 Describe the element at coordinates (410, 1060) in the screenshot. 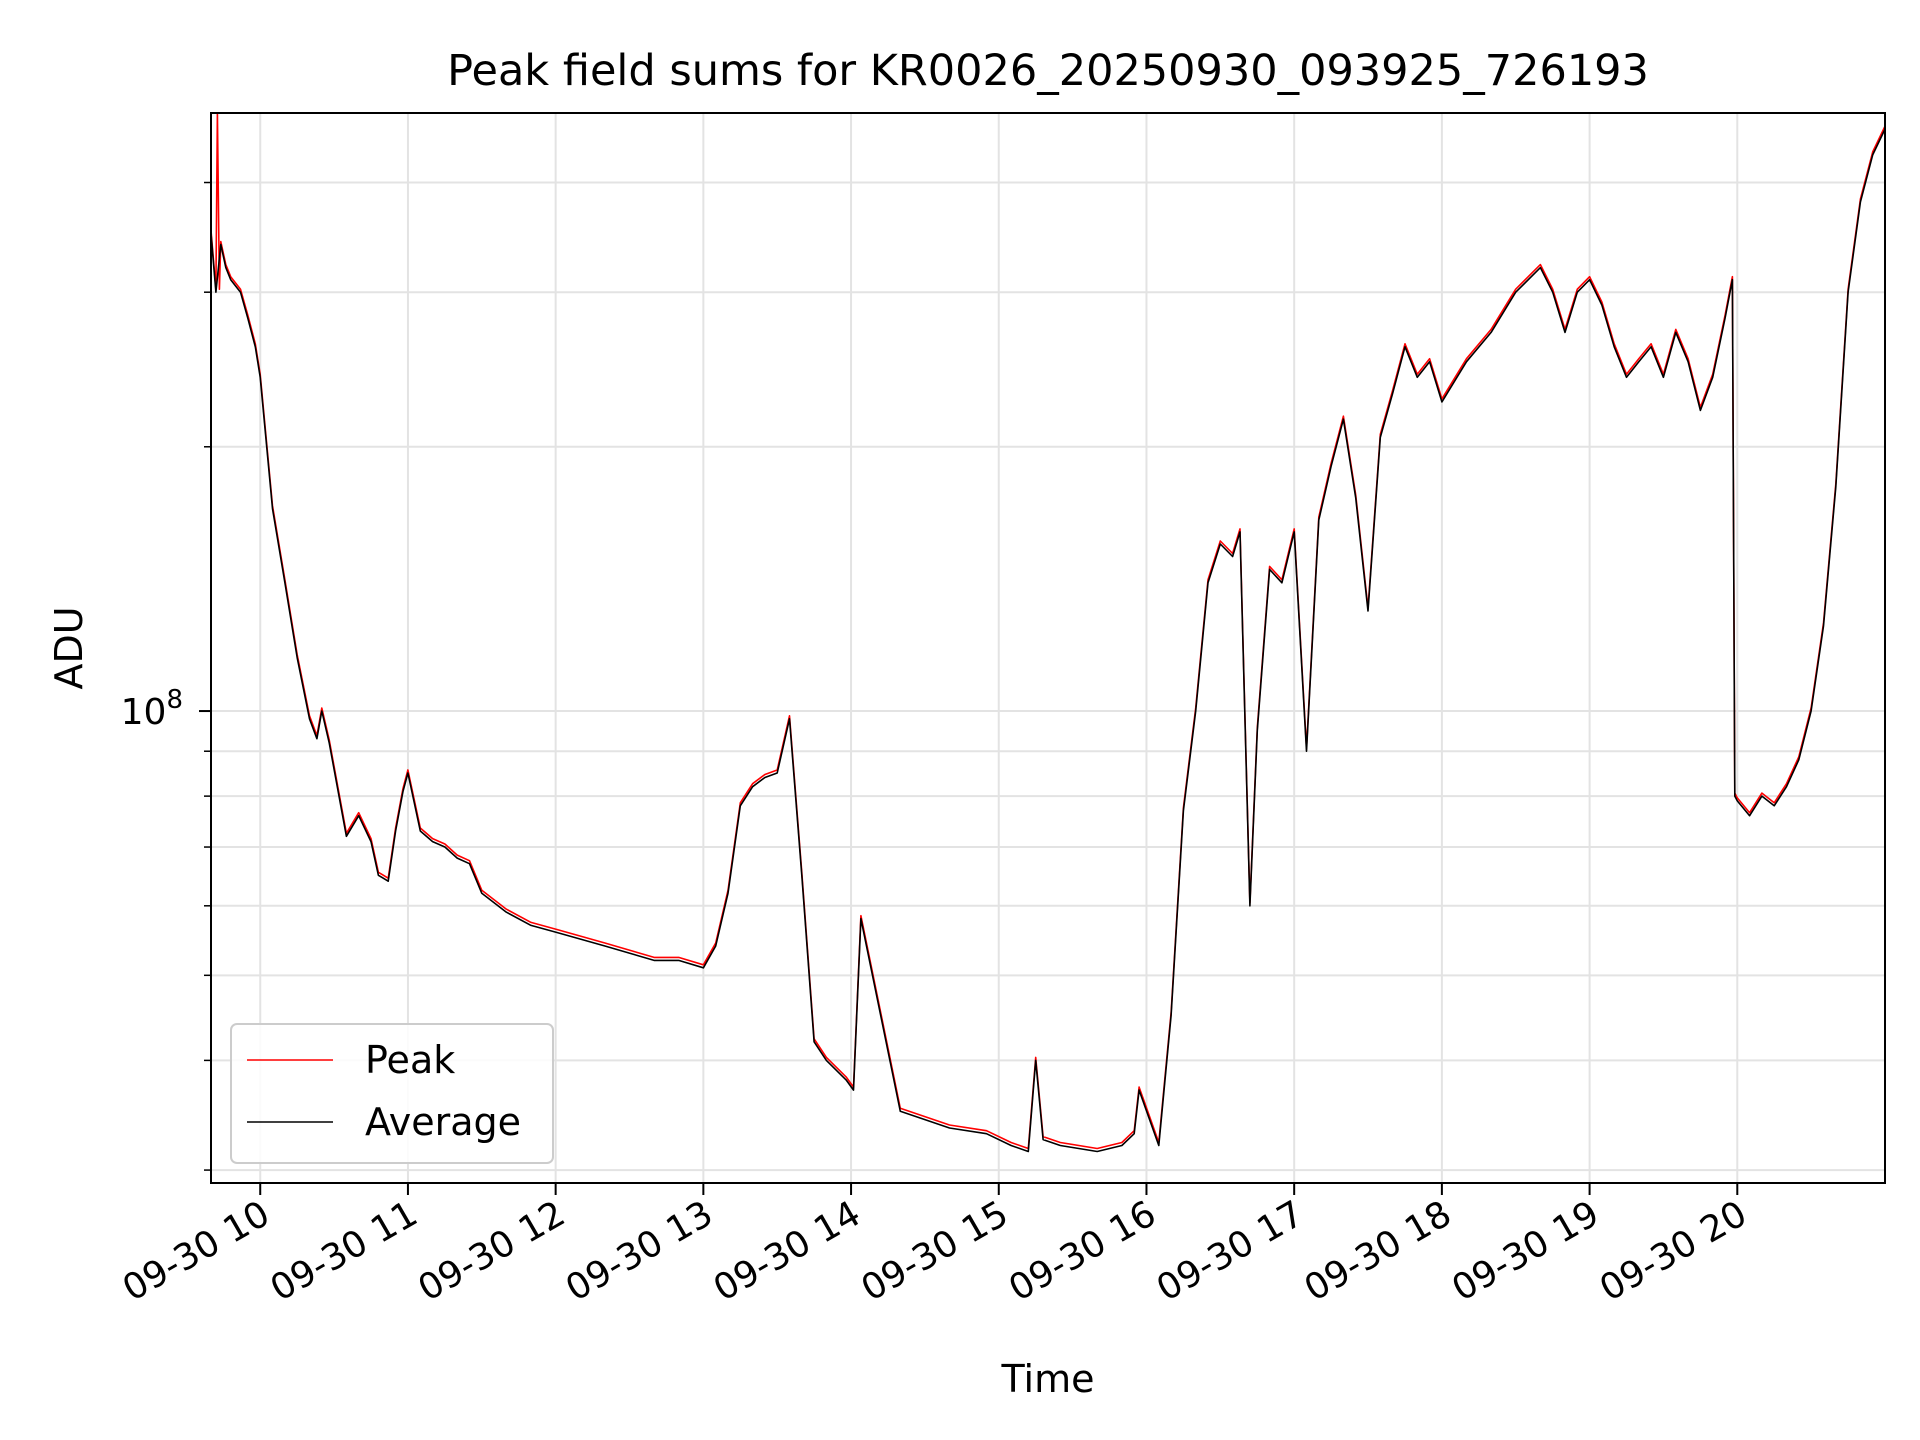

I see `legend-label-peak: Peak` at that location.